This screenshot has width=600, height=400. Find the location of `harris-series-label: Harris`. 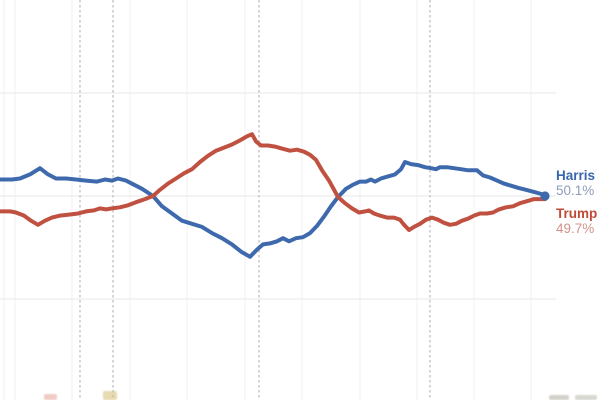

harris-series-label: Harris is located at coordinates (576, 175).